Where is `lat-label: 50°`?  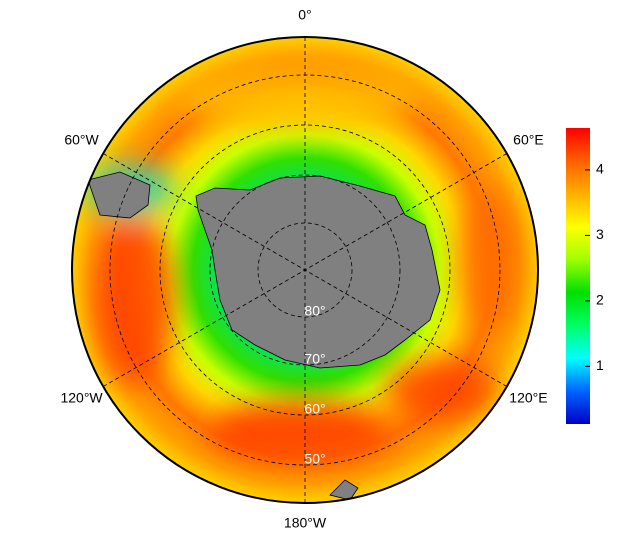
lat-label: 50° is located at coordinates (314, 459).